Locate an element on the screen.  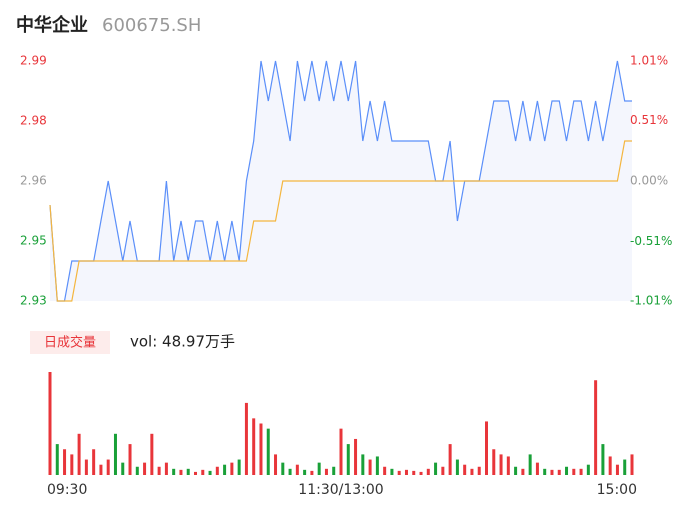
volume-badge-label: 日成交量 is located at coordinates (70, 343).